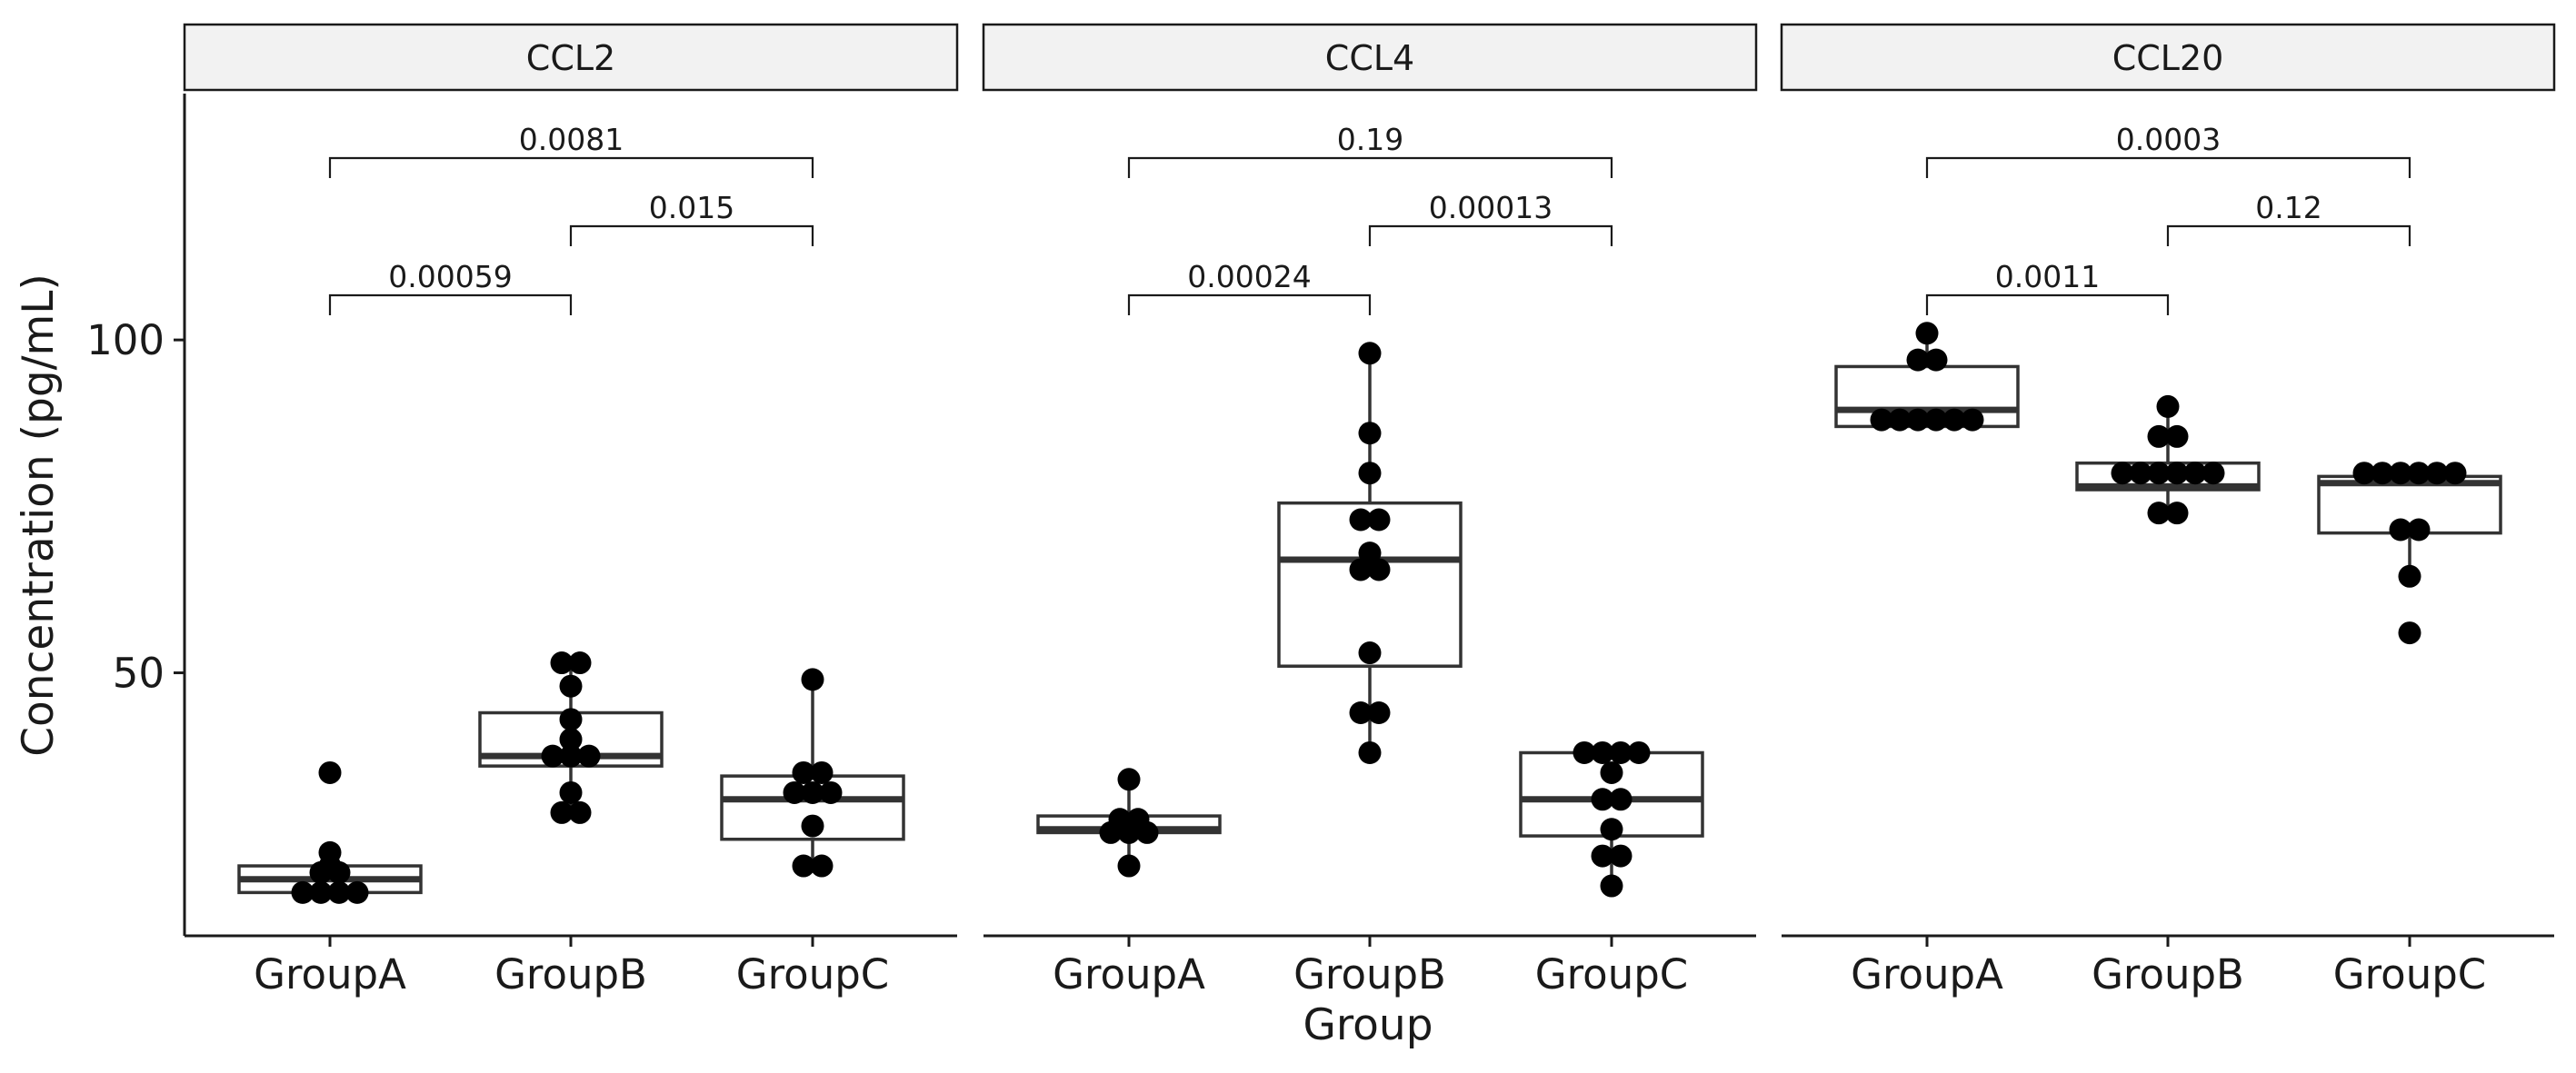 This screenshot has width=2576, height=1073. What do you see at coordinates (139, 674) in the screenshot?
I see `y-tick-label: 50` at bounding box center [139, 674].